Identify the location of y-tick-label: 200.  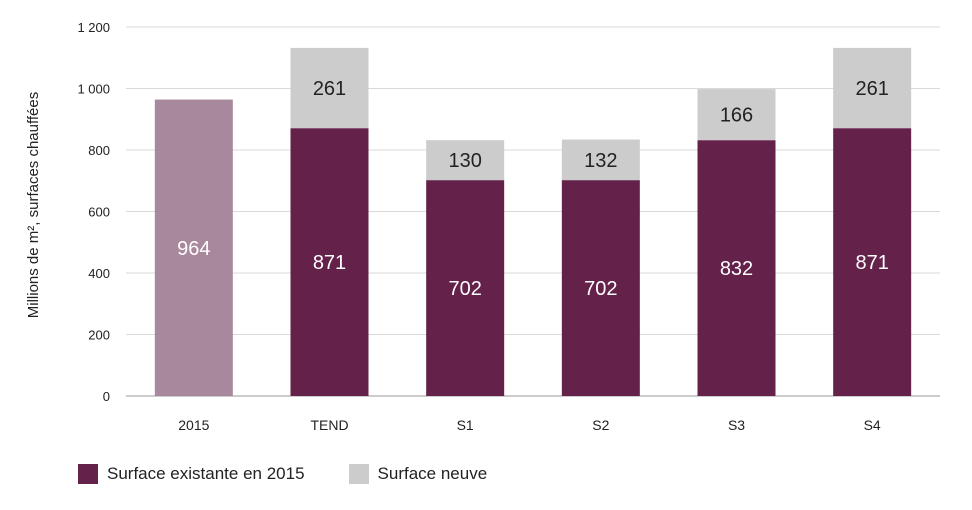
(99, 335).